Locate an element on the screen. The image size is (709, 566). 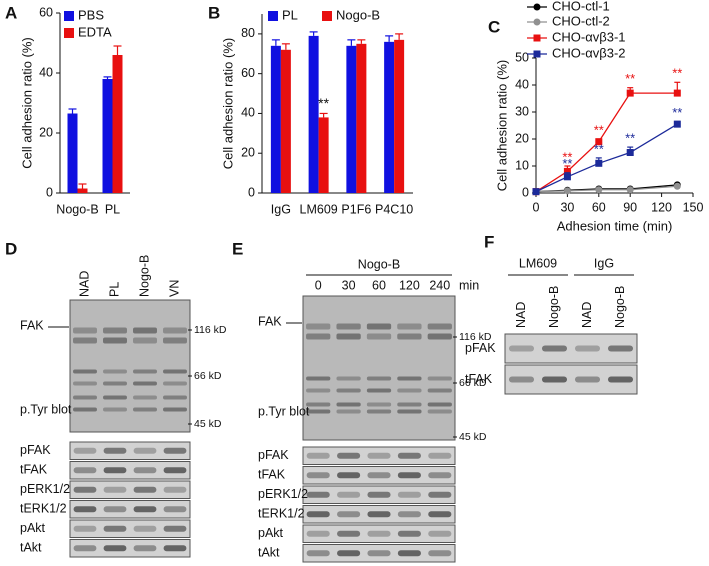
marker-label: 116 kD is located at coordinates (475, 337).